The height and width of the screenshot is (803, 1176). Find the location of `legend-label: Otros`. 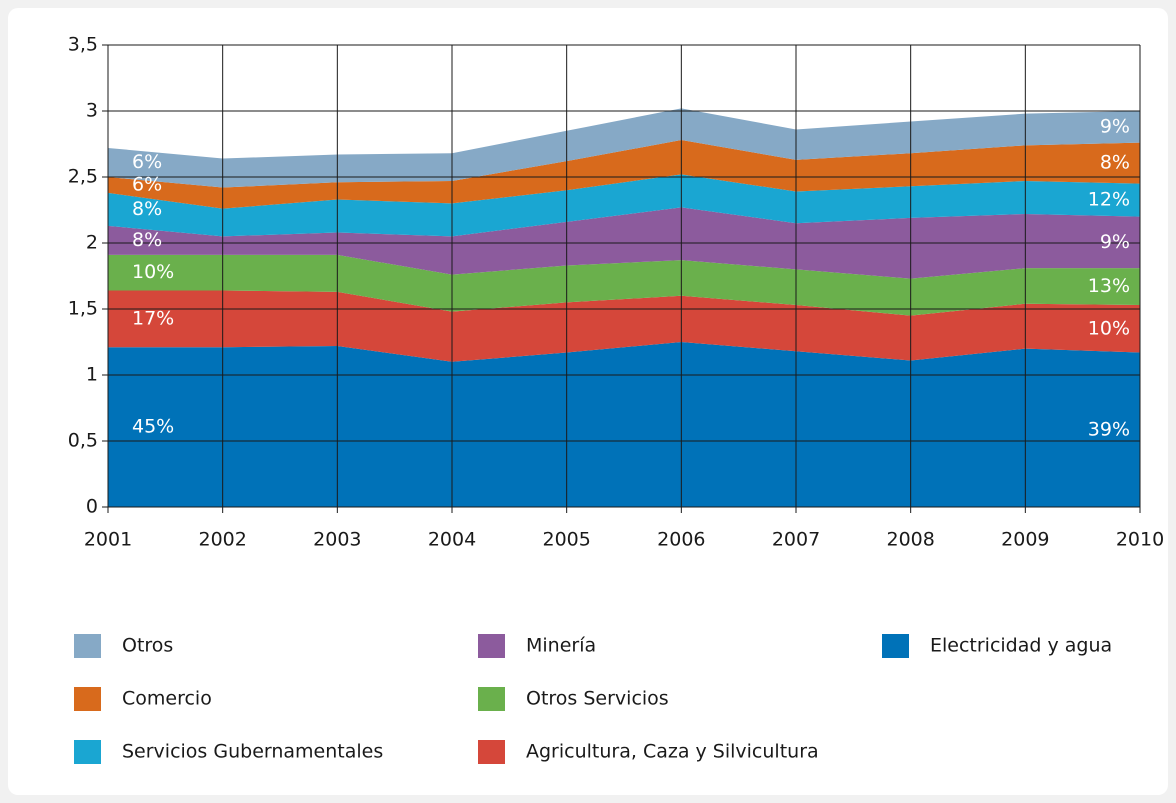

legend-label: Otros is located at coordinates (147, 646).